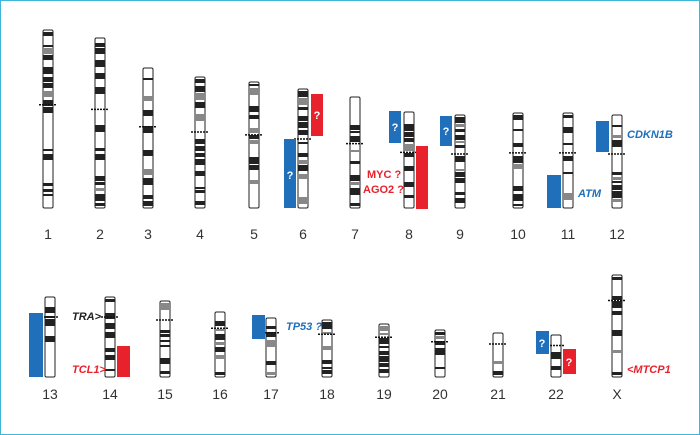 This screenshot has width=700, height=435. Describe the element at coordinates (200, 234) in the screenshot. I see `chromosome-number-label: 4` at that location.